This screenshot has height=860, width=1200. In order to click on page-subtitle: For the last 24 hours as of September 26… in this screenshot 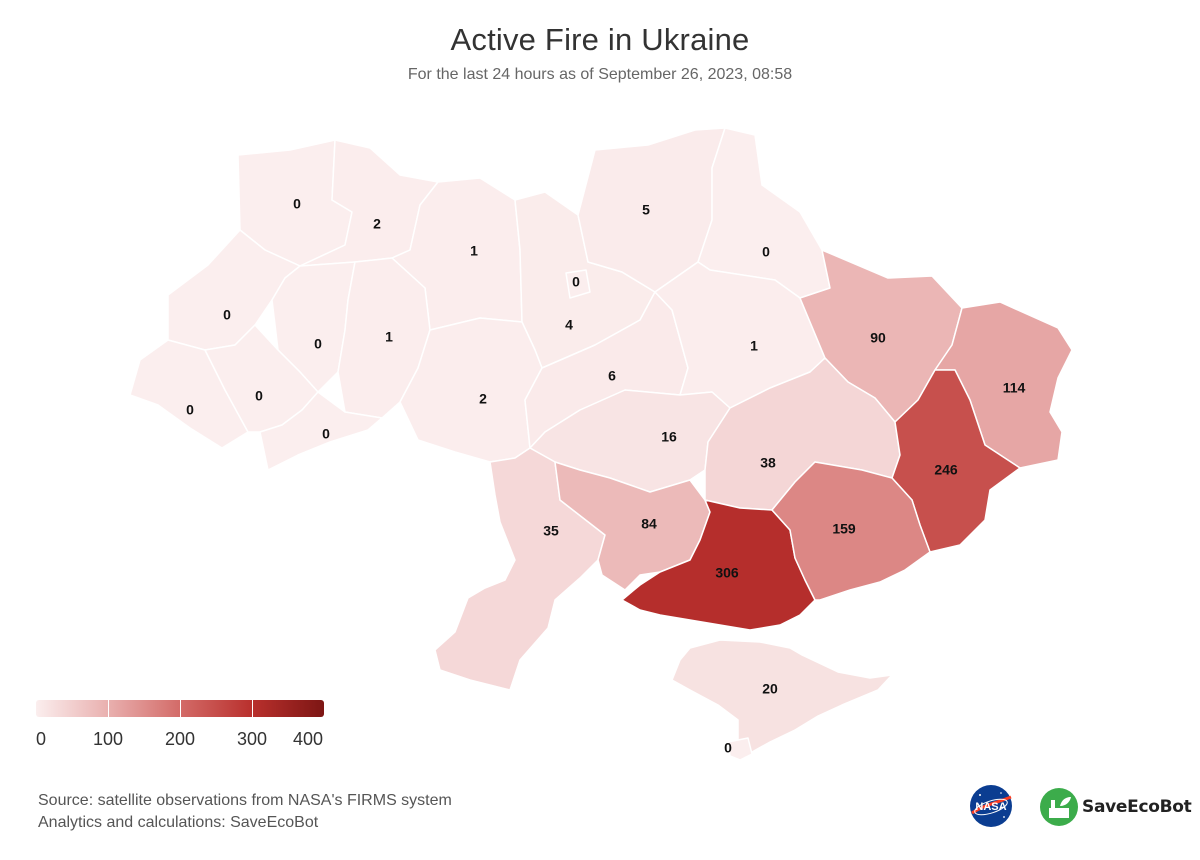, I will do `click(600, 74)`.